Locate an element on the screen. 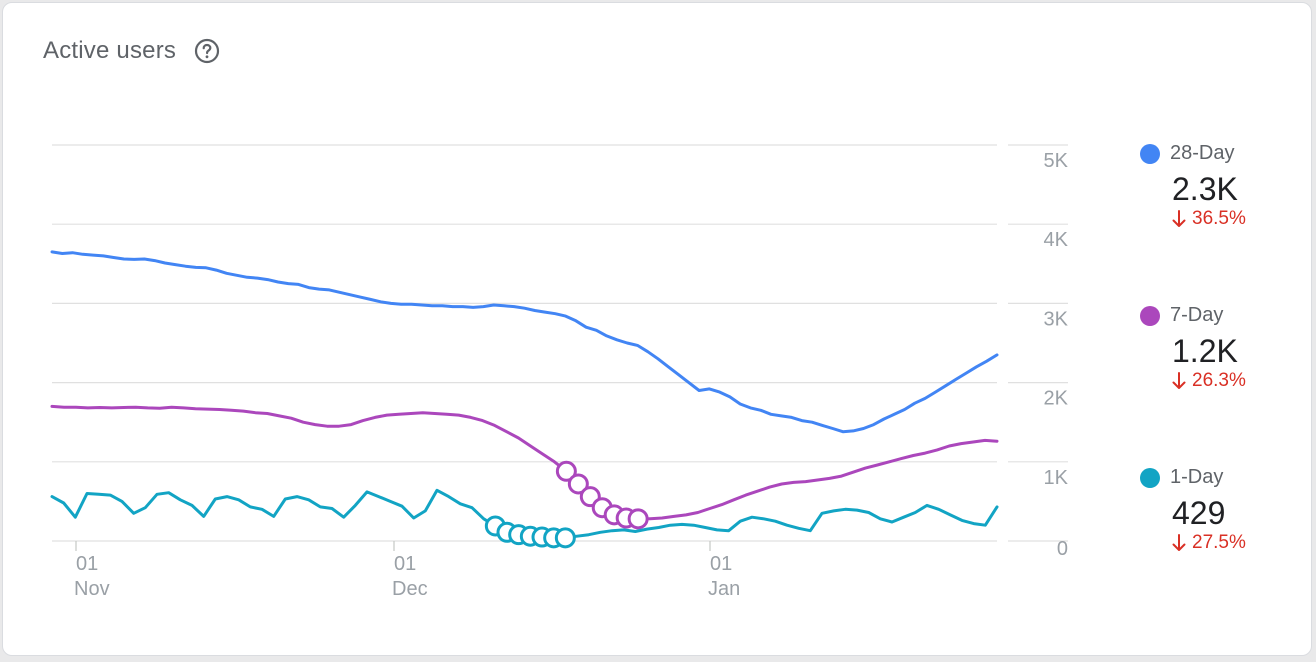  y-tick-label: 5K is located at coordinates (1056, 161).